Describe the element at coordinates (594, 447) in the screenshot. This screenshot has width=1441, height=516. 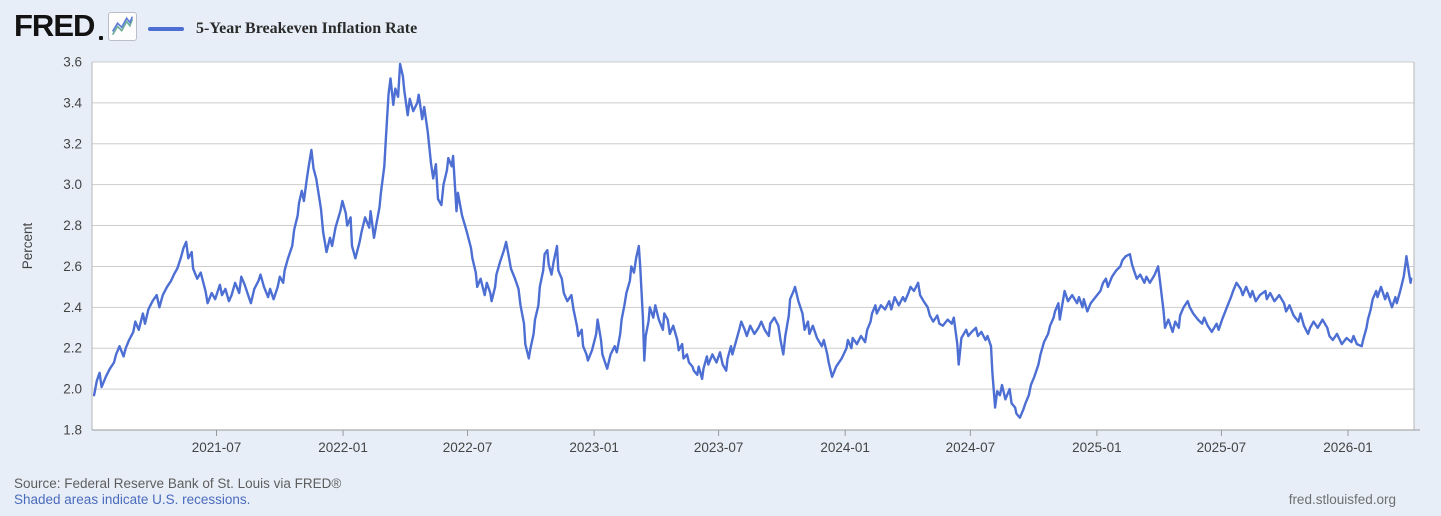
I see `x-tick-label: 2023-01` at that location.